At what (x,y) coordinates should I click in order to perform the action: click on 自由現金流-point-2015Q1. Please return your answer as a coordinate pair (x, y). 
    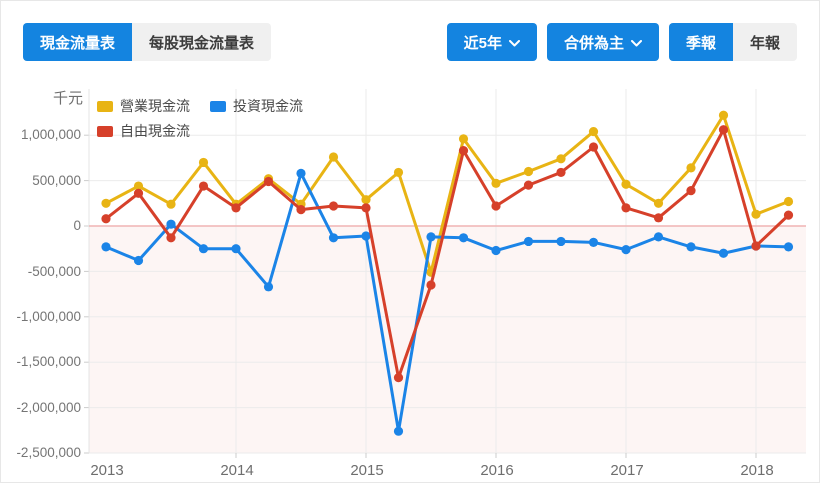
    Looking at the image, I should click on (366, 208).